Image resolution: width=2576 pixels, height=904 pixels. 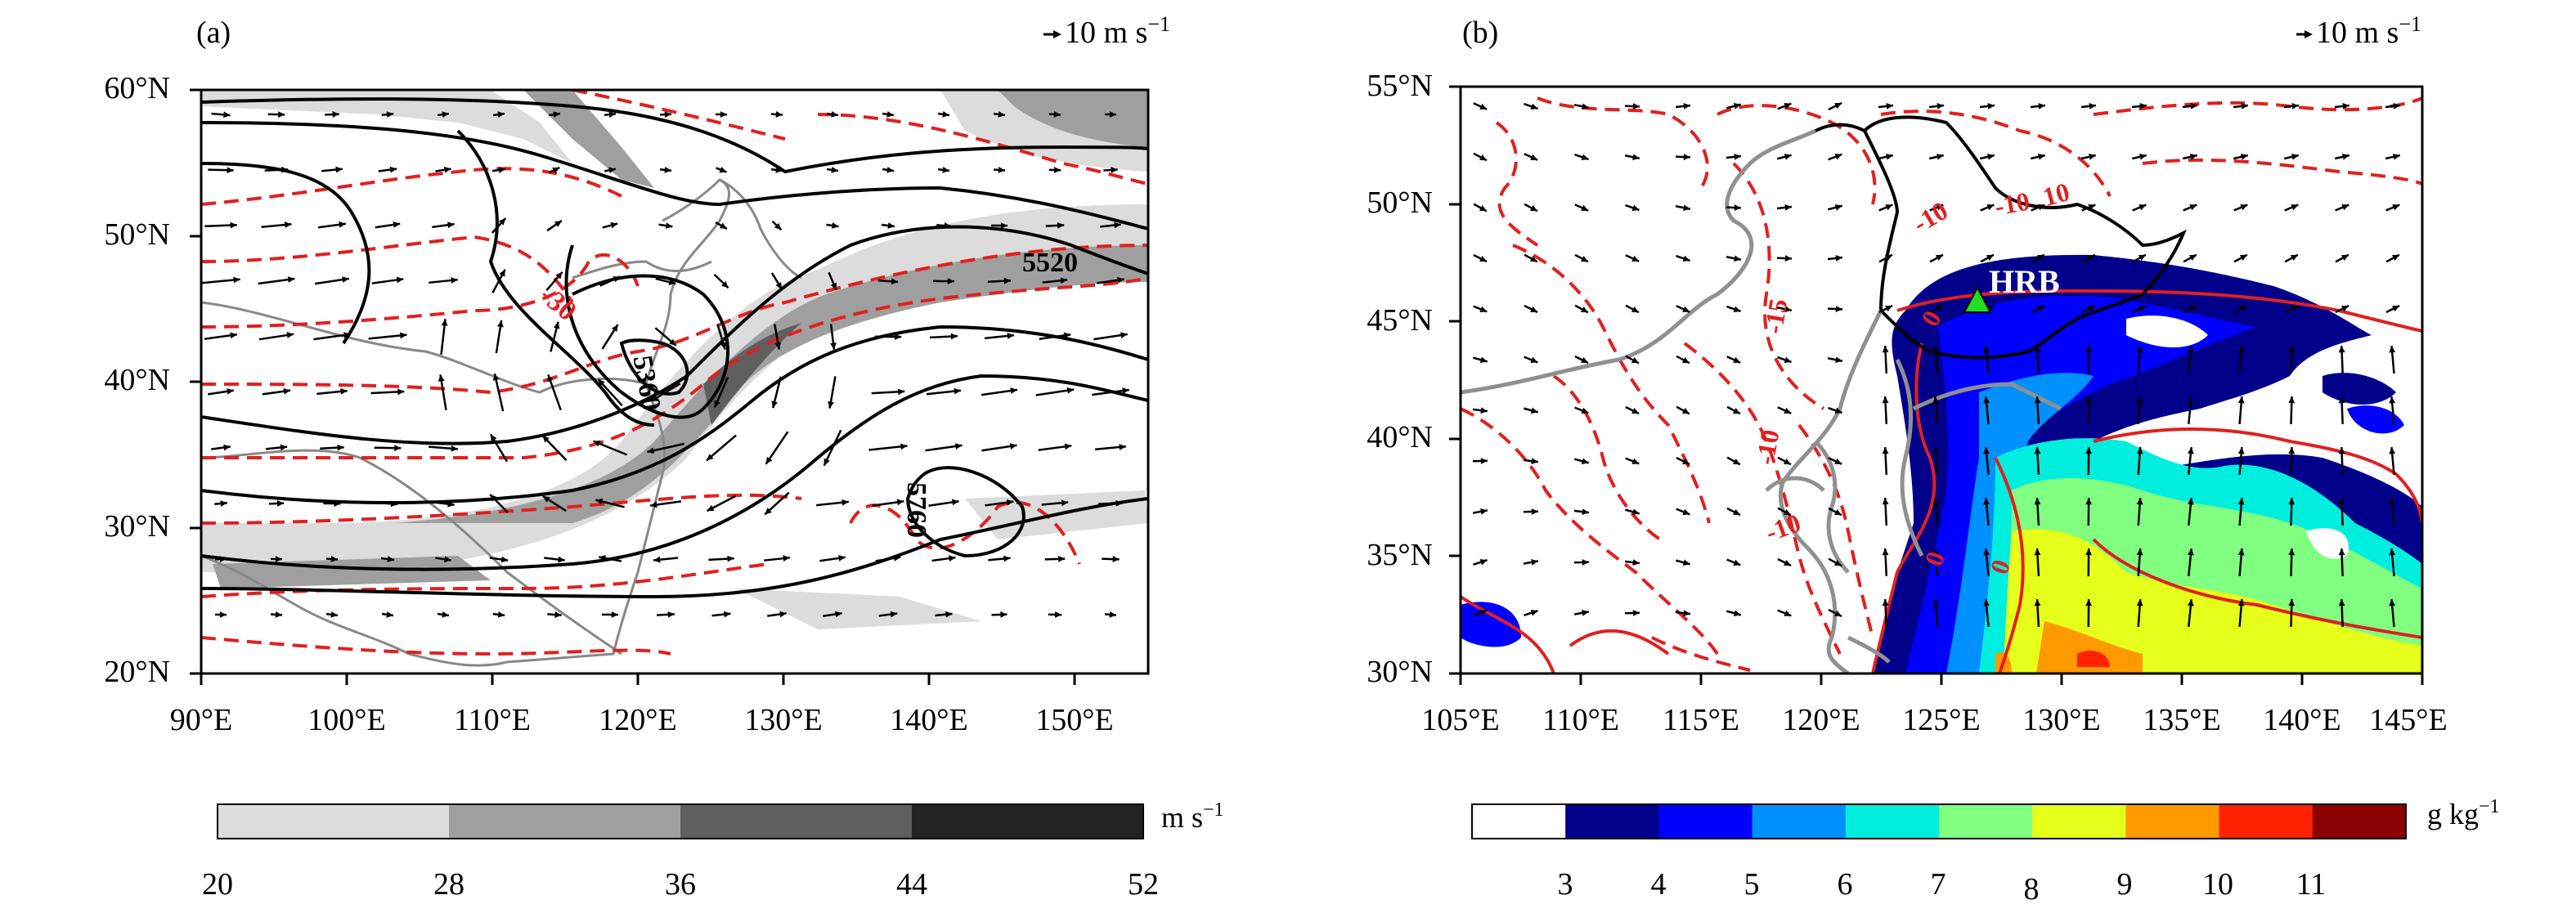 What do you see at coordinates (137, 88) in the screenshot?
I see `lat-label-60N: 60°N` at bounding box center [137, 88].